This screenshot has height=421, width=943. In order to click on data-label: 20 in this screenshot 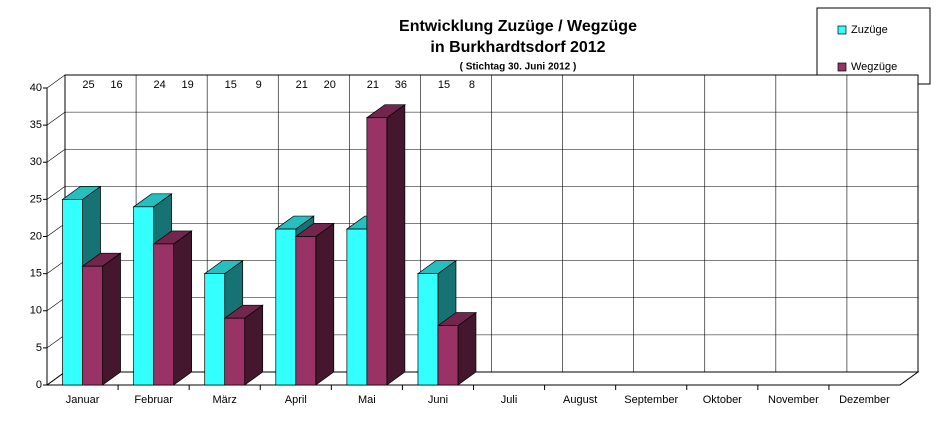, I will do `click(330, 85)`.